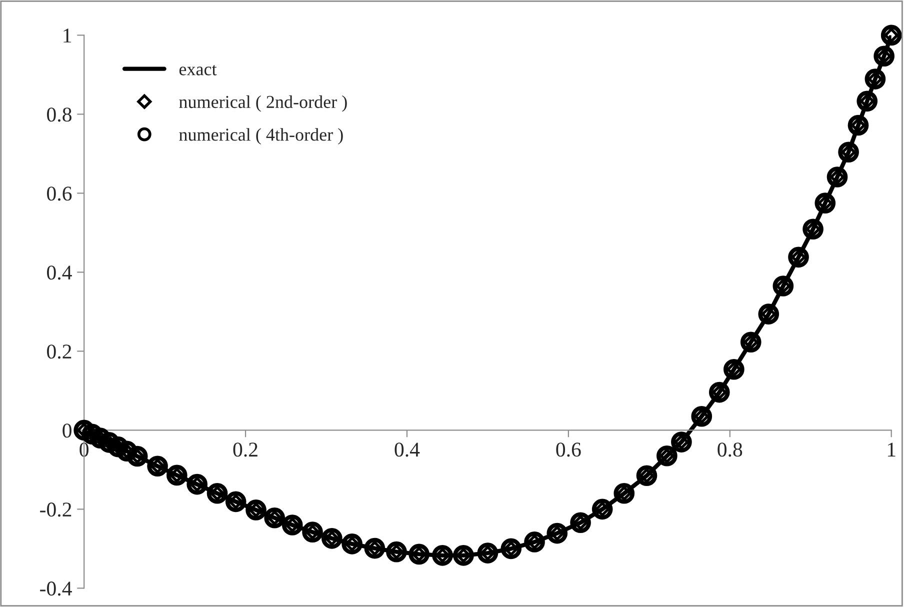 Image resolution: width=904 pixels, height=607 pixels. I want to click on y-tick-label: -0.4, so click(56, 589).